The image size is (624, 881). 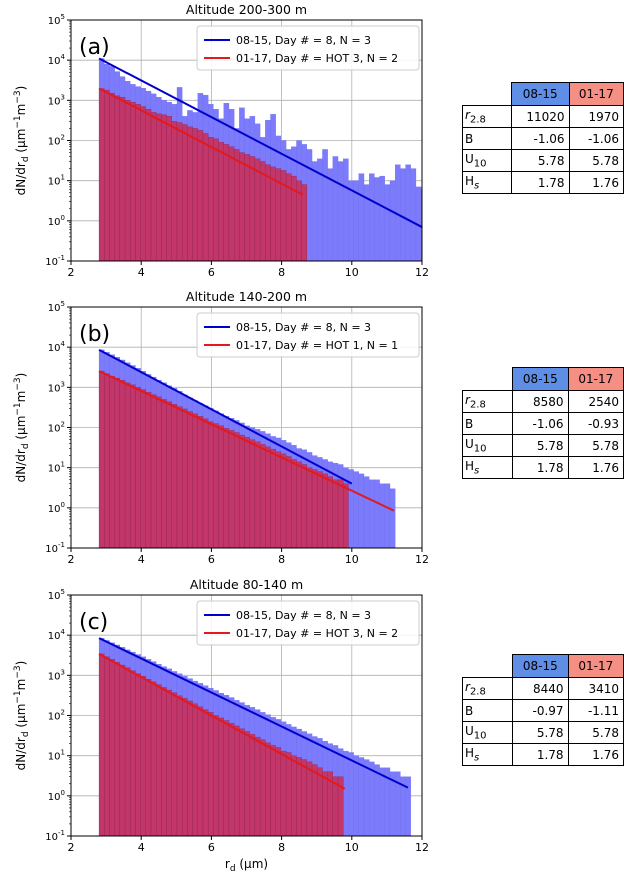 What do you see at coordinates (595, 379) in the screenshot?
I see `table-header-2: 01-17` at bounding box center [595, 379].